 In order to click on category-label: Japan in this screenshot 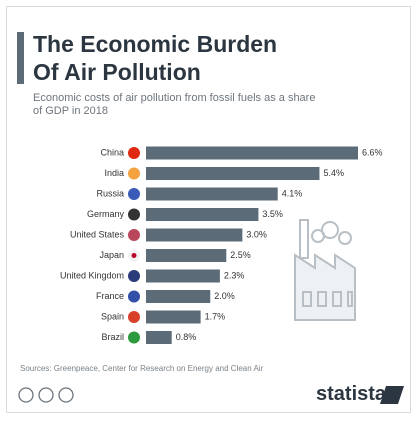, I will do `click(111, 255)`.